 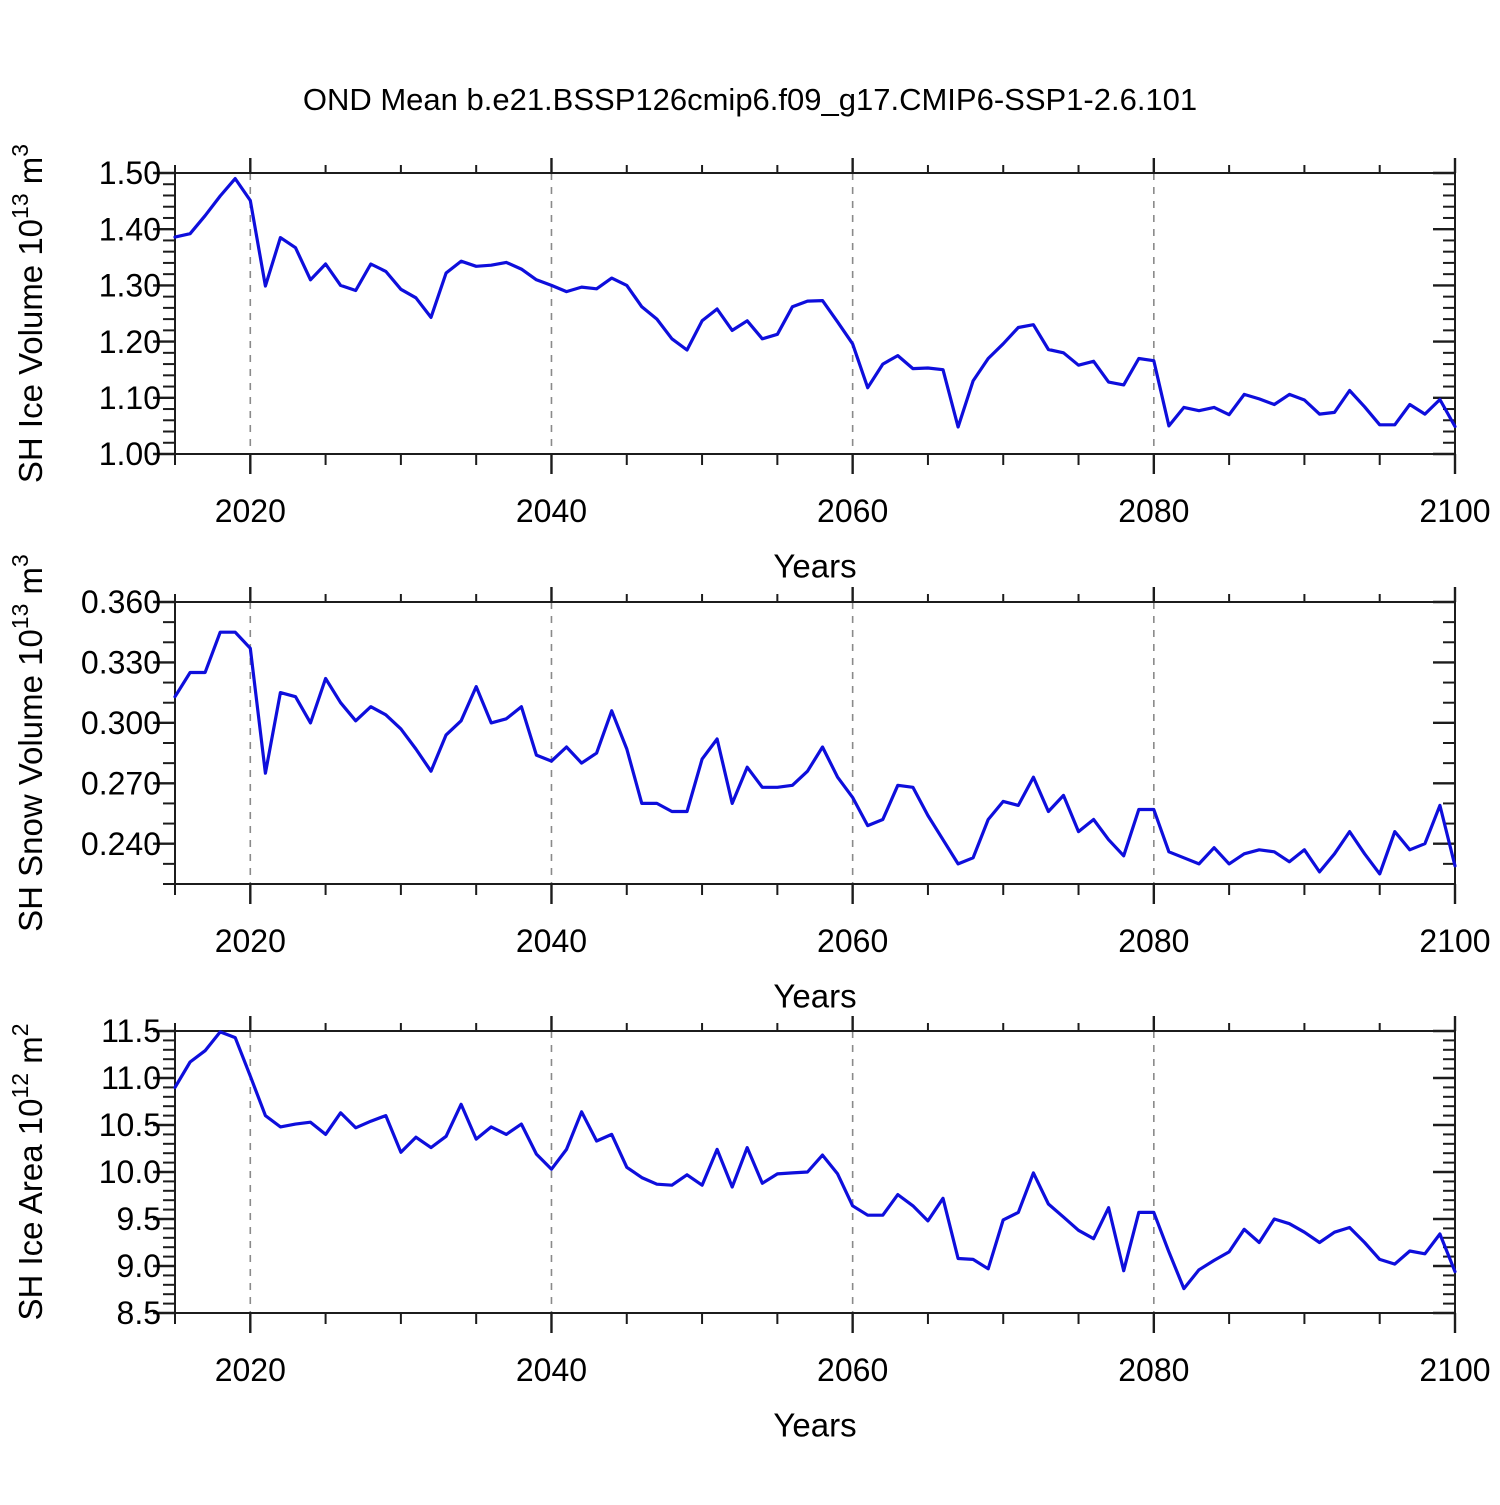 I want to click on y-tick-labels: 0.240 0.270 0.300 0.330 0.360, so click(x=121, y=723).